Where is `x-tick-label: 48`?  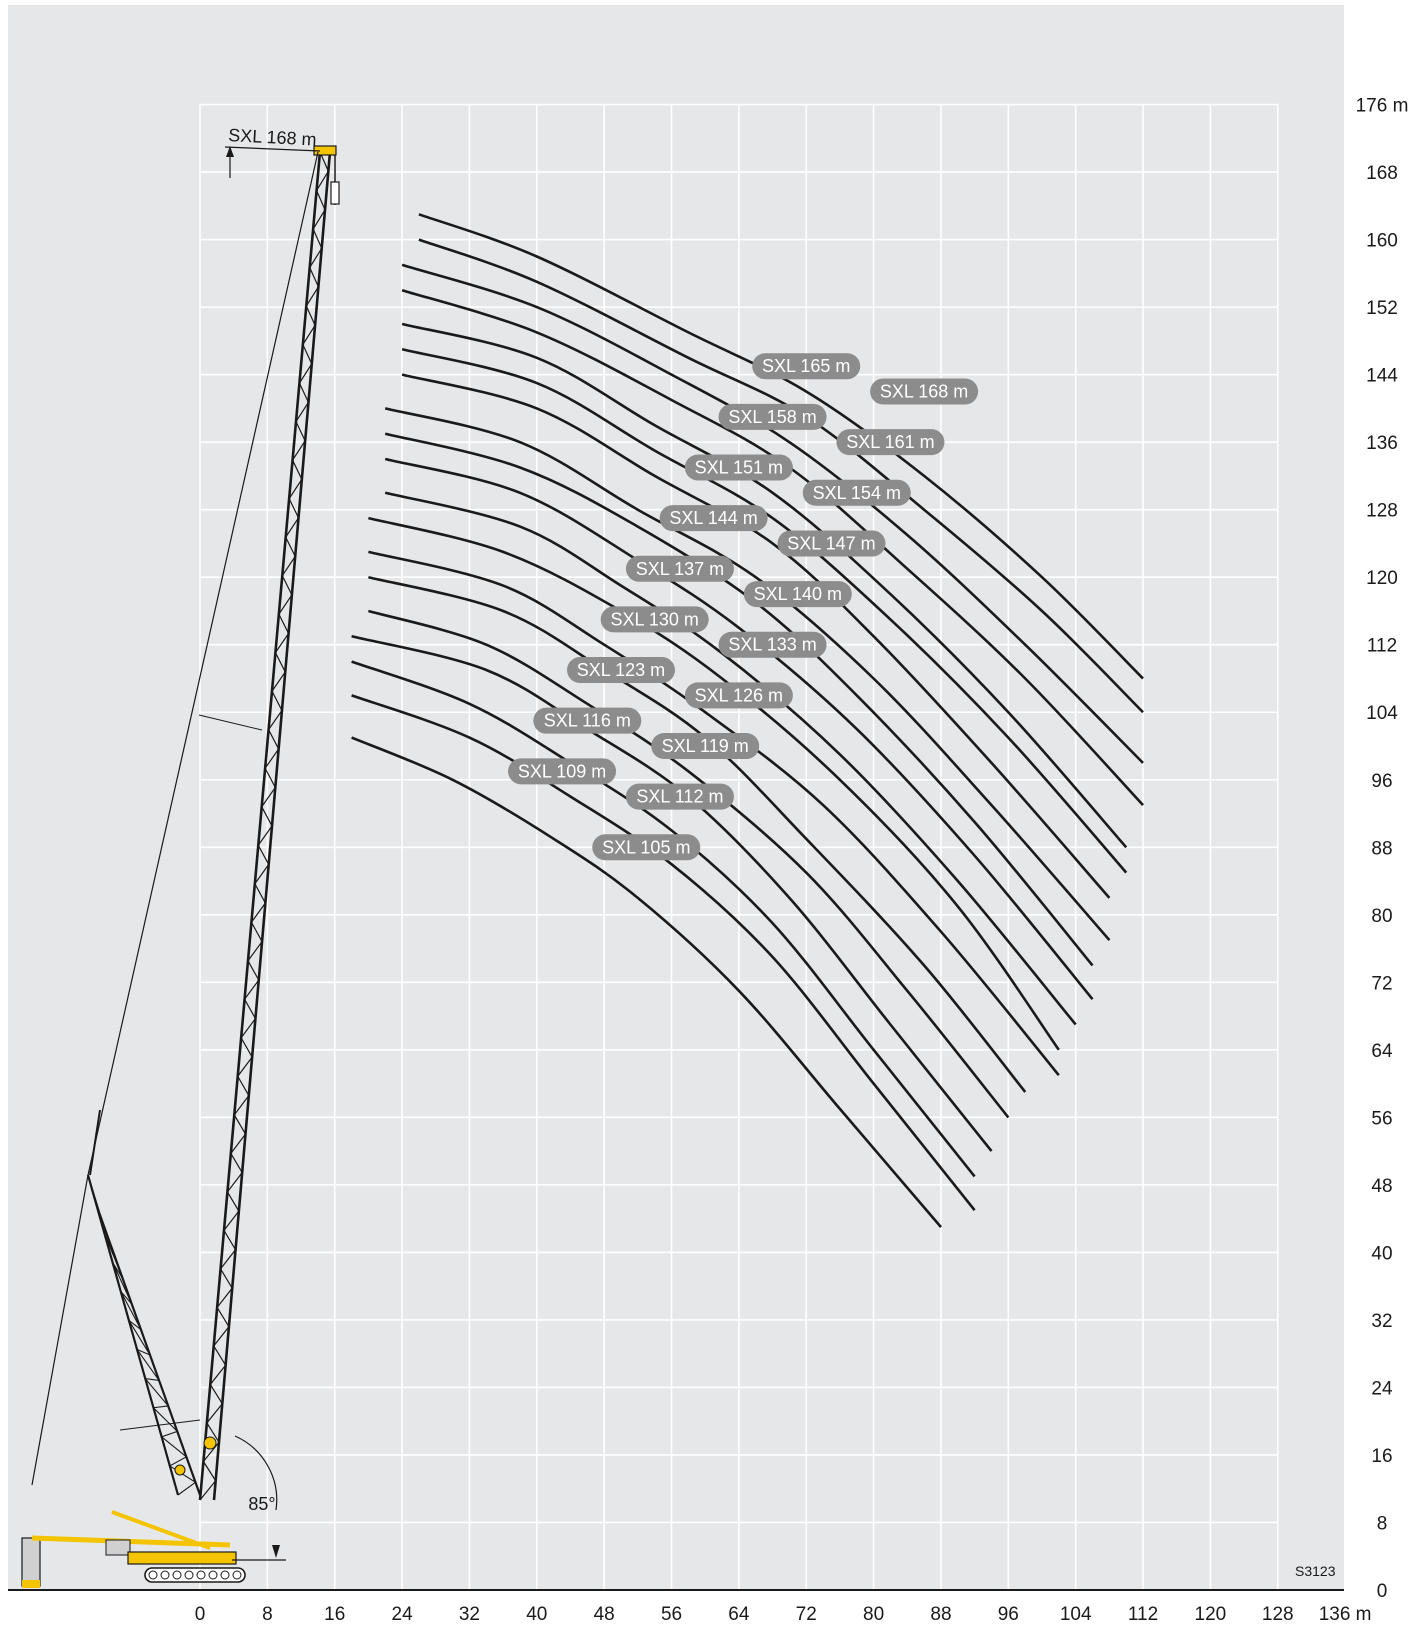 x-tick-label: 48 is located at coordinates (604, 1614).